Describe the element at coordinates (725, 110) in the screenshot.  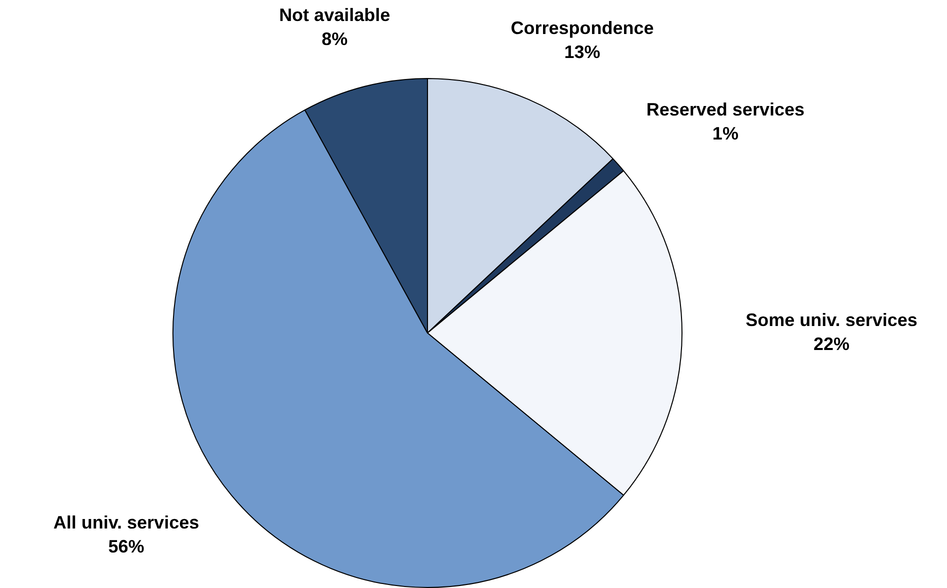
I see `slice-label: Reserved services` at that location.